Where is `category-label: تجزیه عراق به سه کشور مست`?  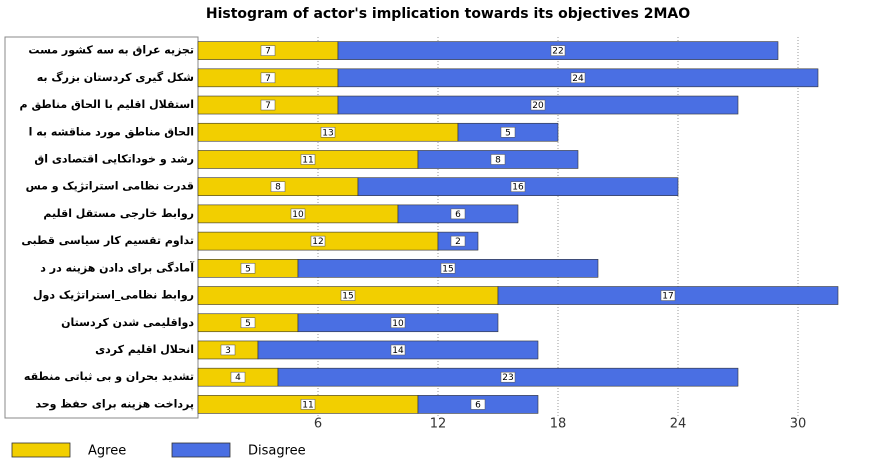 category-label: تجزیه عراق به سه کشور مست is located at coordinates (111, 50).